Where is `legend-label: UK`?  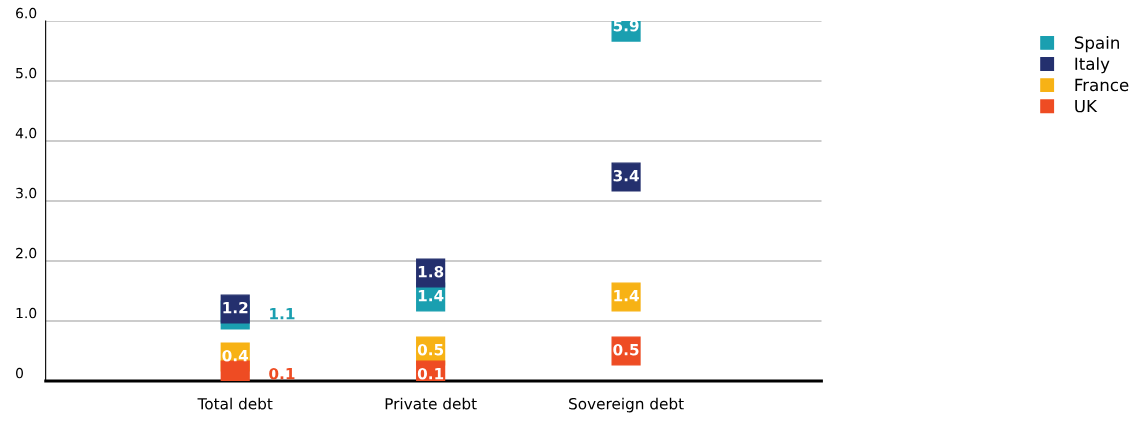
legend-label: UK is located at coordinates (1086, 106).